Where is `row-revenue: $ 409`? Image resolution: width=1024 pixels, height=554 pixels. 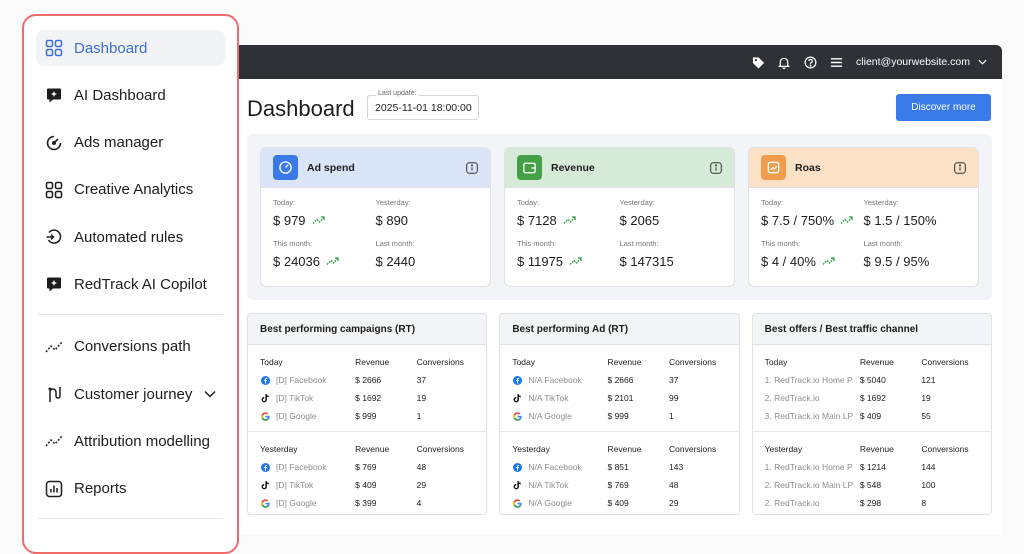
row-revenue: $ 409 is located at coordinates (870, 416).